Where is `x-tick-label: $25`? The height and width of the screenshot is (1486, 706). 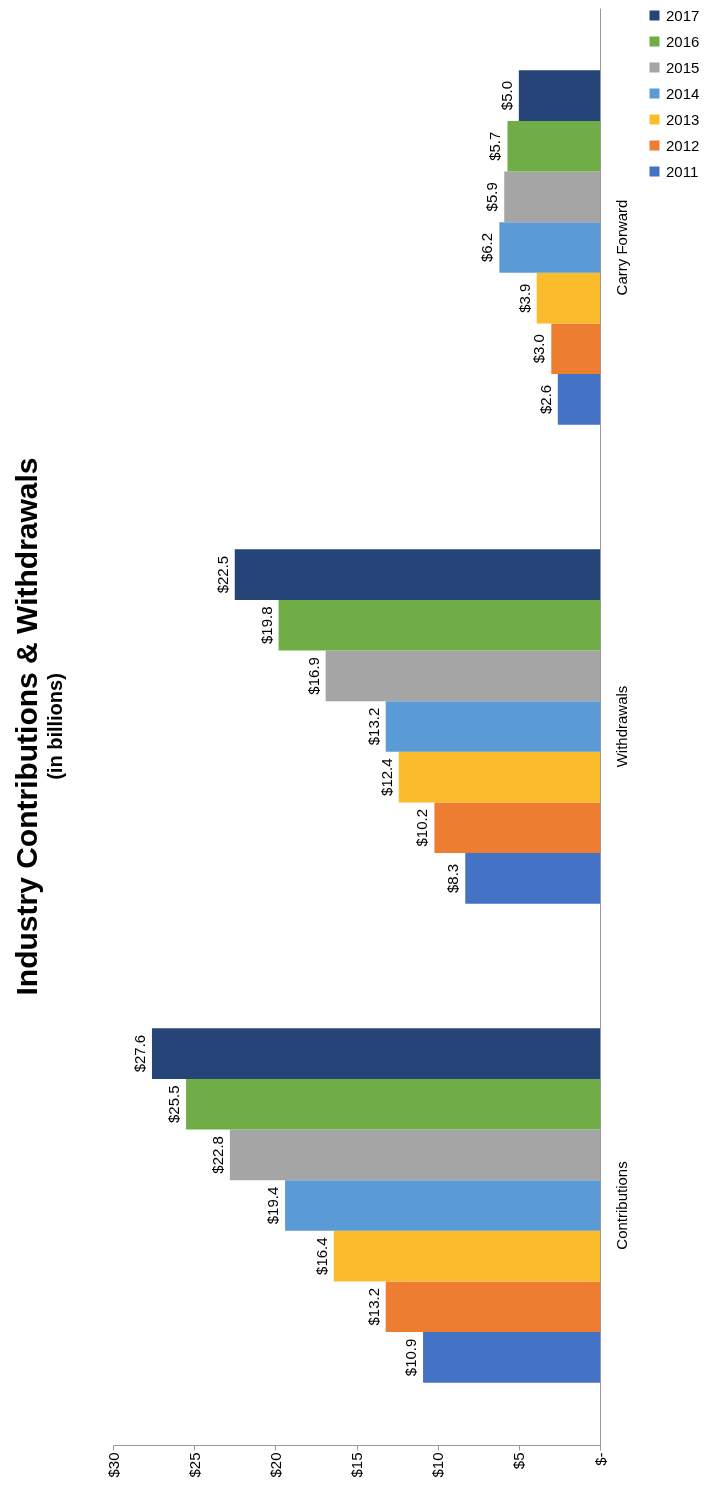
x-tick-label: $25 is located at coordinates (194, 1465).